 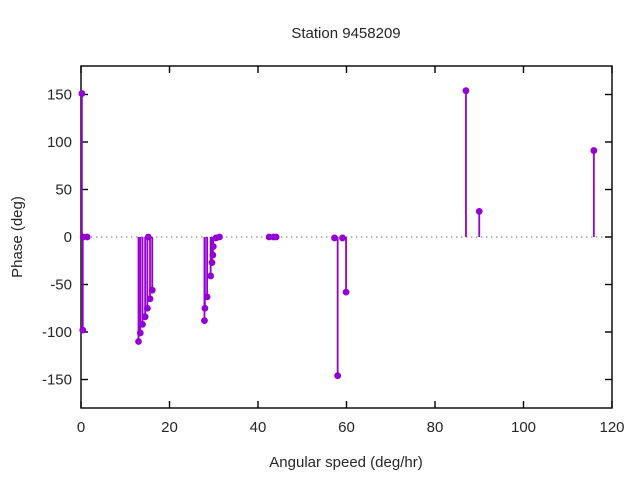 I want to click on x-tick-label: 80, so click(x=435, y=427).